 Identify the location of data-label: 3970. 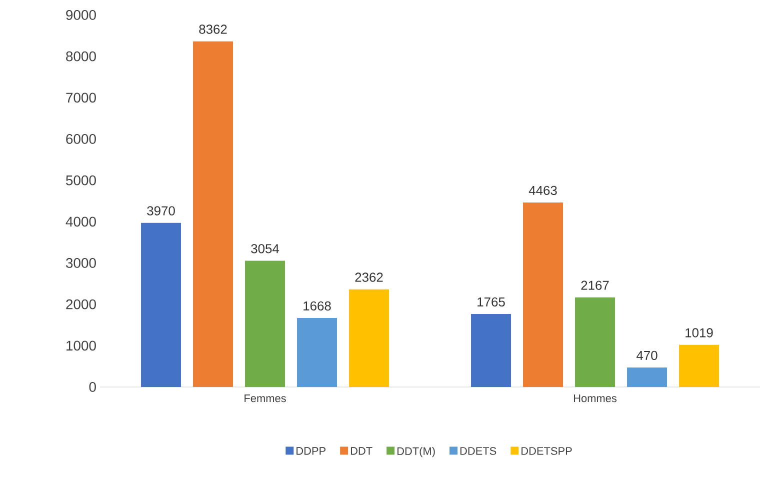
(161, 211).